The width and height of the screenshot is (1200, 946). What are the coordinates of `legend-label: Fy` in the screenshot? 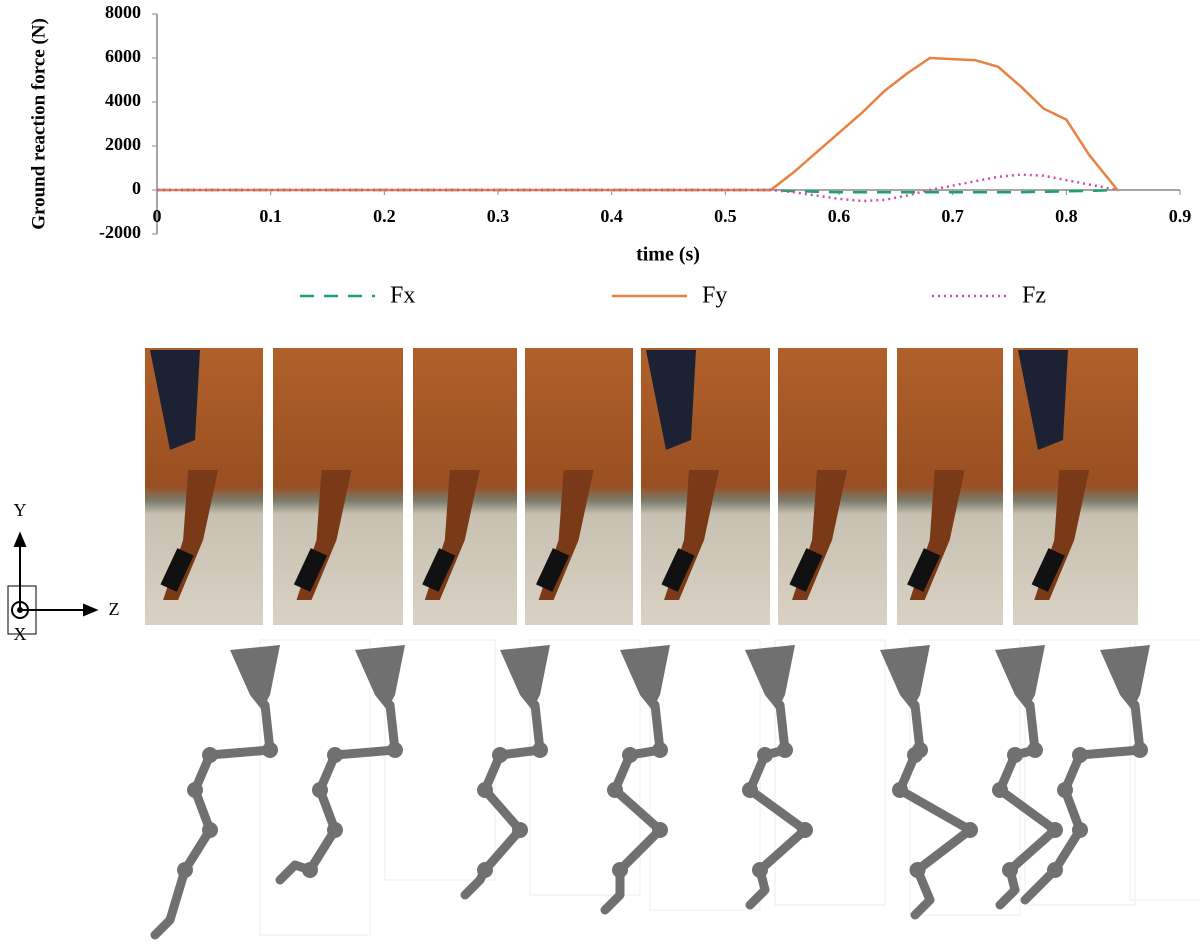 It's located at (714, 296).